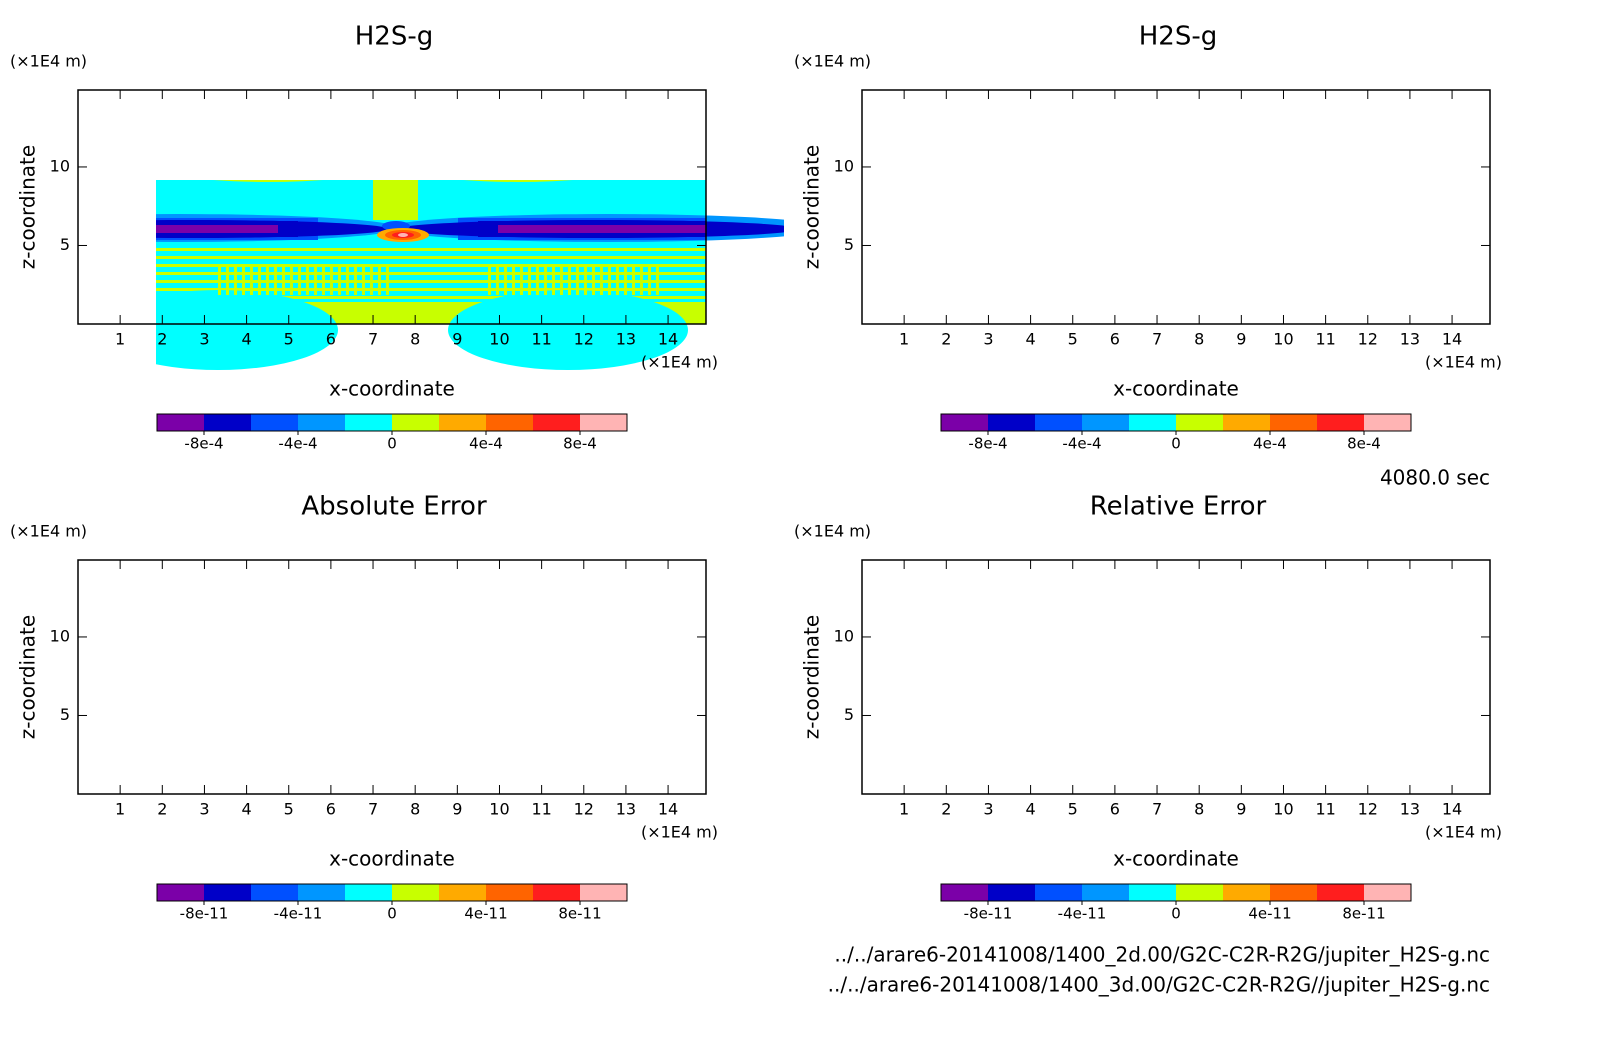 The width and height of the screenshot is (1604, 1054). Describe the element at coordinates (844, 635) in the screenshot. I see `y-tick-label: 10` at that location.